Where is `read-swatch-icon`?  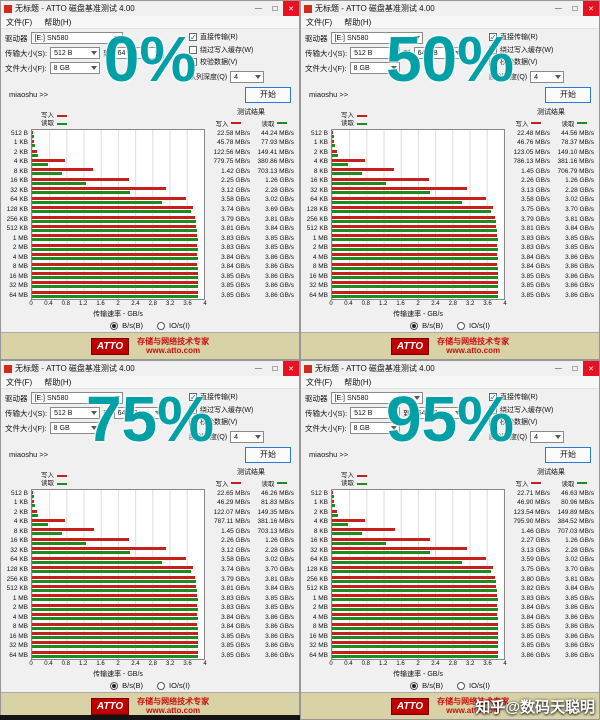 read-swatch-icon is located at coordinates (581, 122).